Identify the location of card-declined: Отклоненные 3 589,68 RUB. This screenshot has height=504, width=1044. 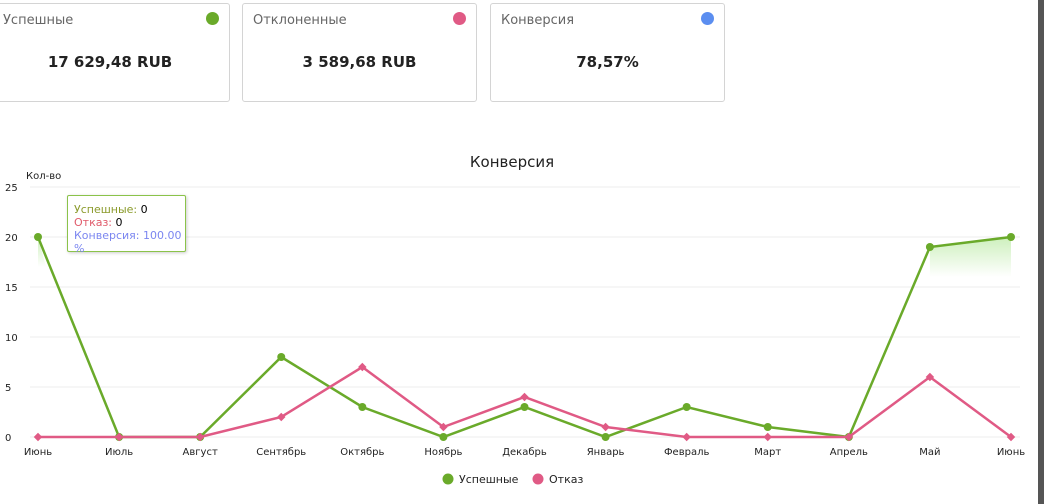
(359, 52).